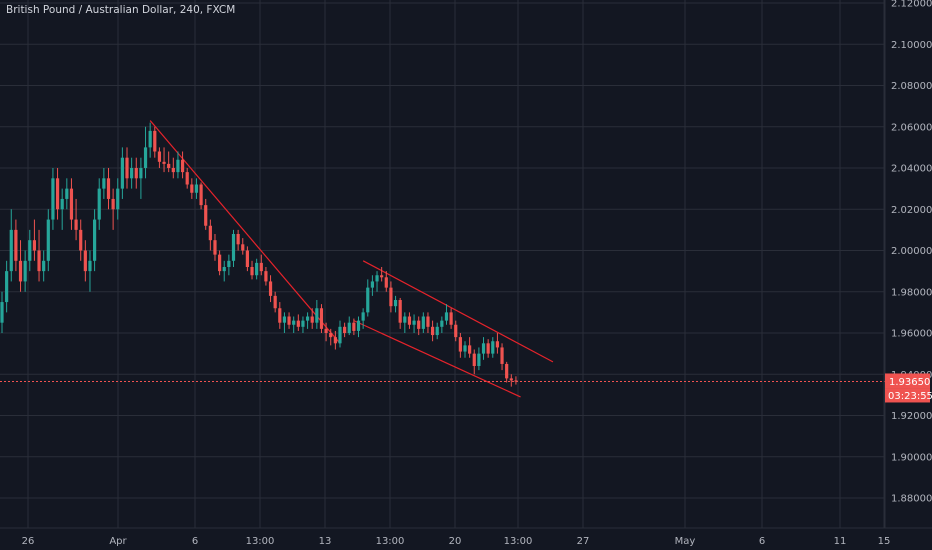  What do you see at coordinates (583, 541) in the screenshot?
I see `time-tick-label: 27` at bounding box center [583, 541].